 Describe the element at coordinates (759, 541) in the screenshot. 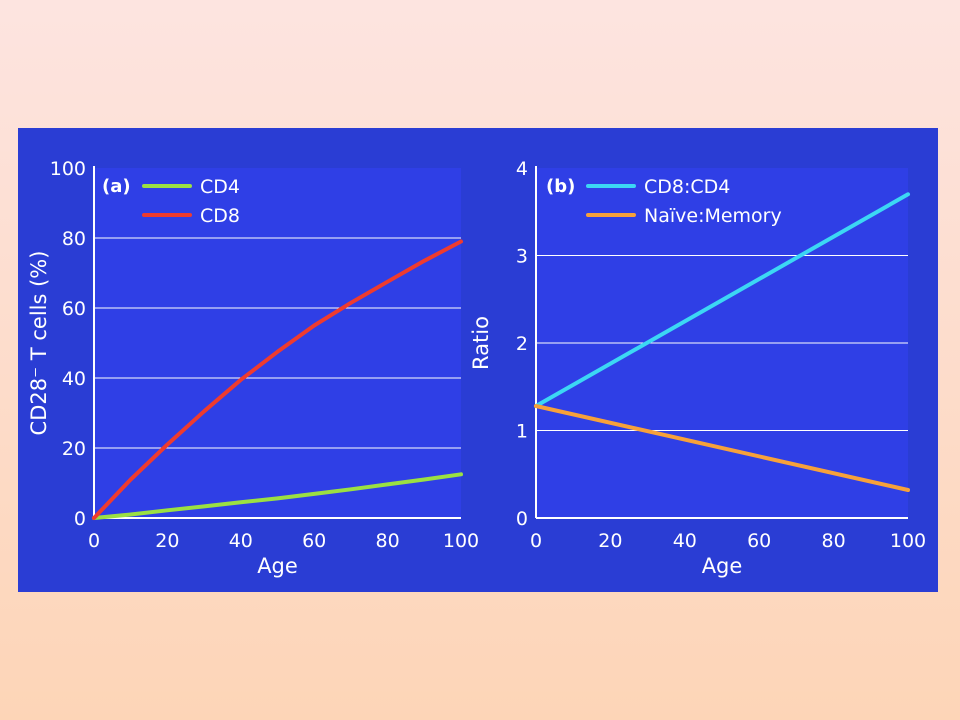

I see `x-tick-label-b-60: 60` at that location.